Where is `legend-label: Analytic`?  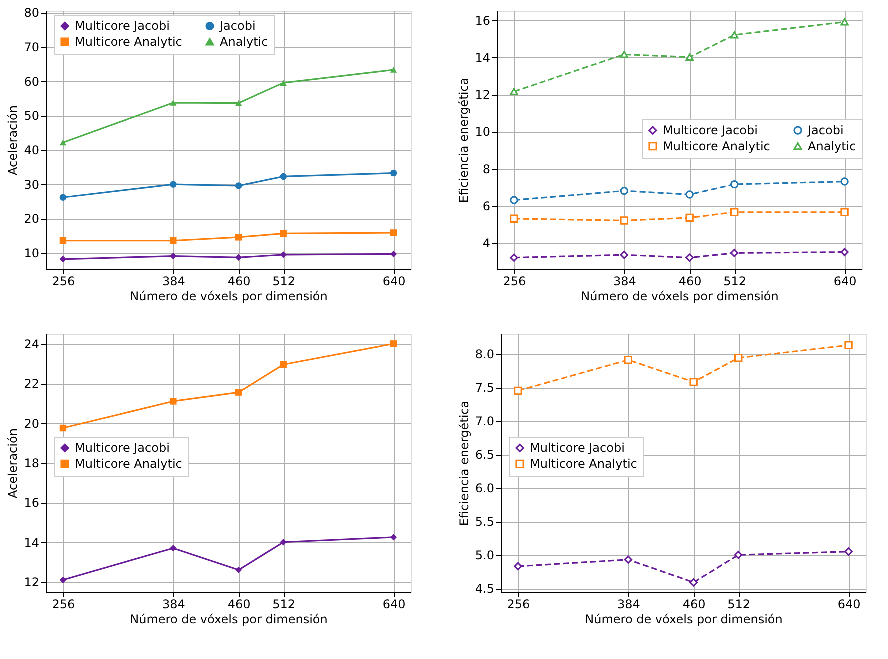
legend-label: Analytic is located at coordinates (244, 42).